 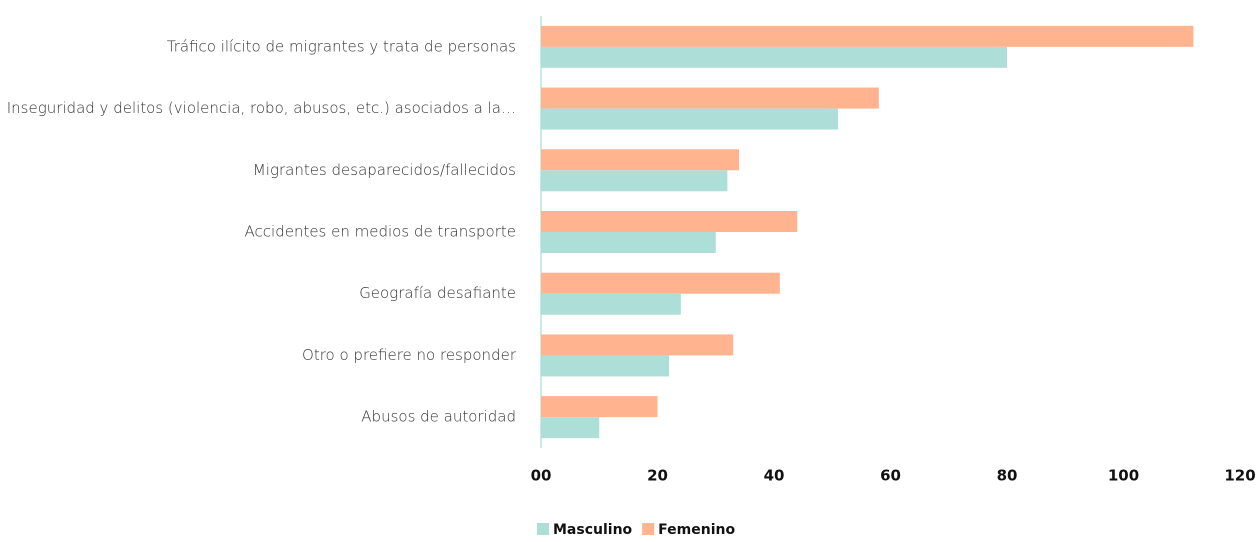 I want to click on x-tick-label: 60, so click(x=890, y=476).